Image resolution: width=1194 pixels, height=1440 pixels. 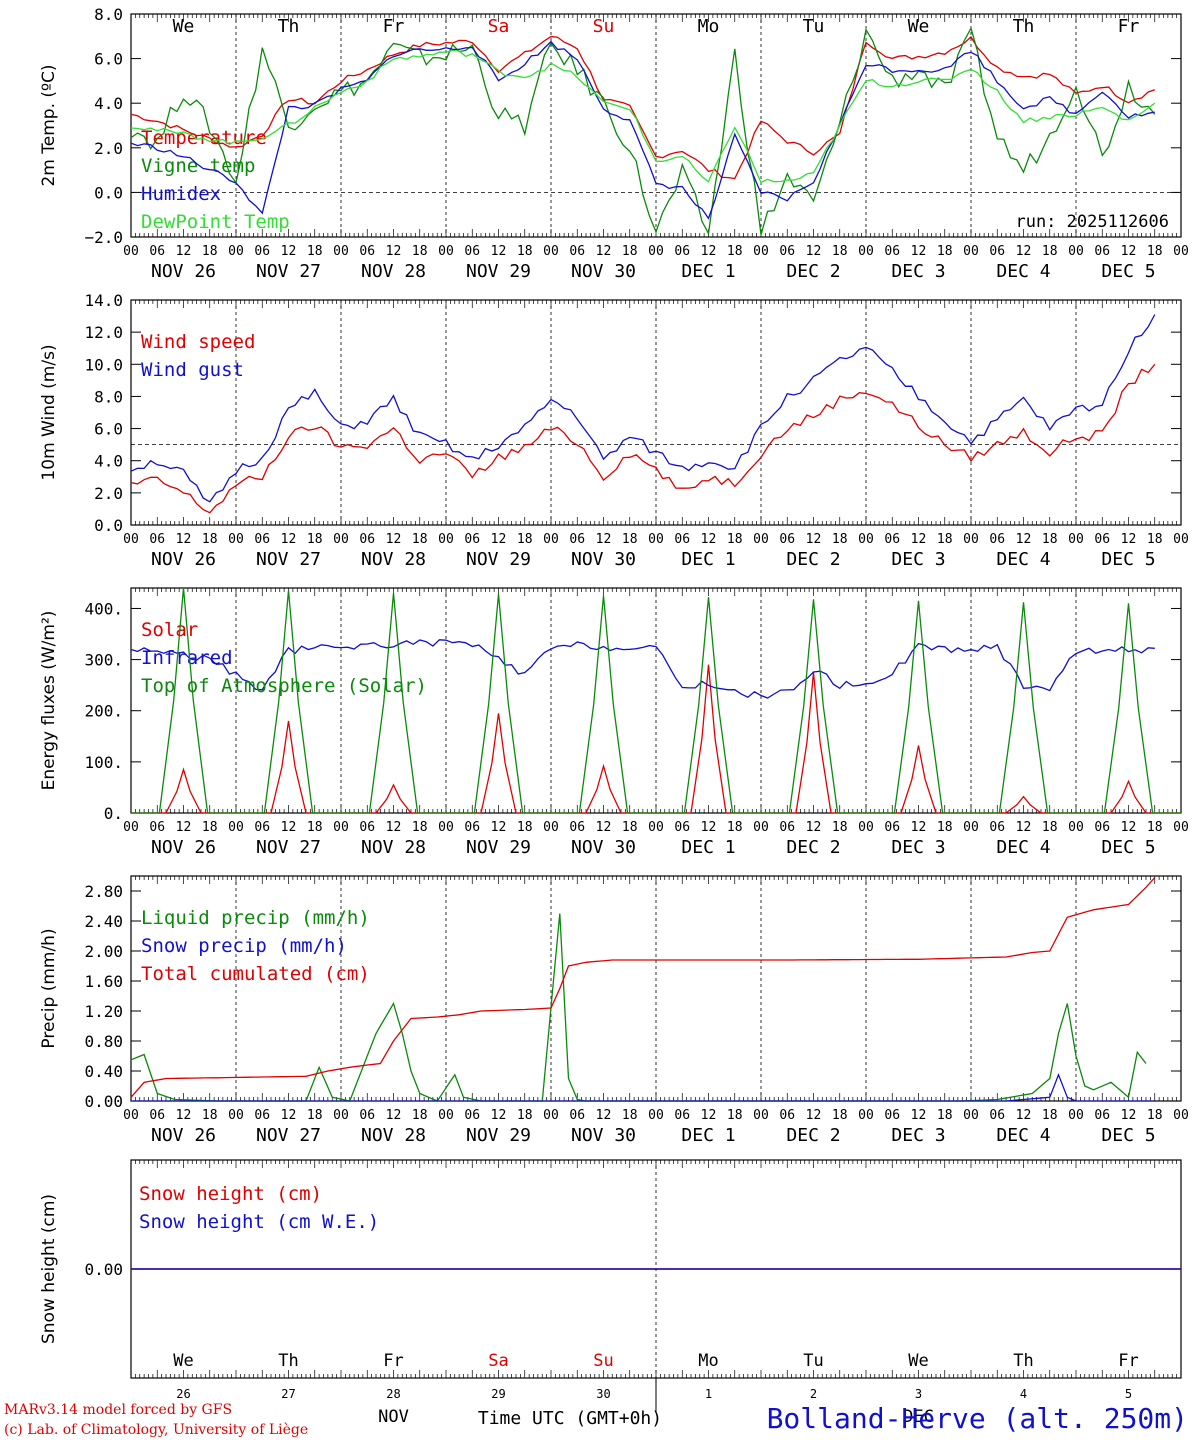 I want to click on legend-entry: Total cumulated (cm), so click(x=255, y=974).